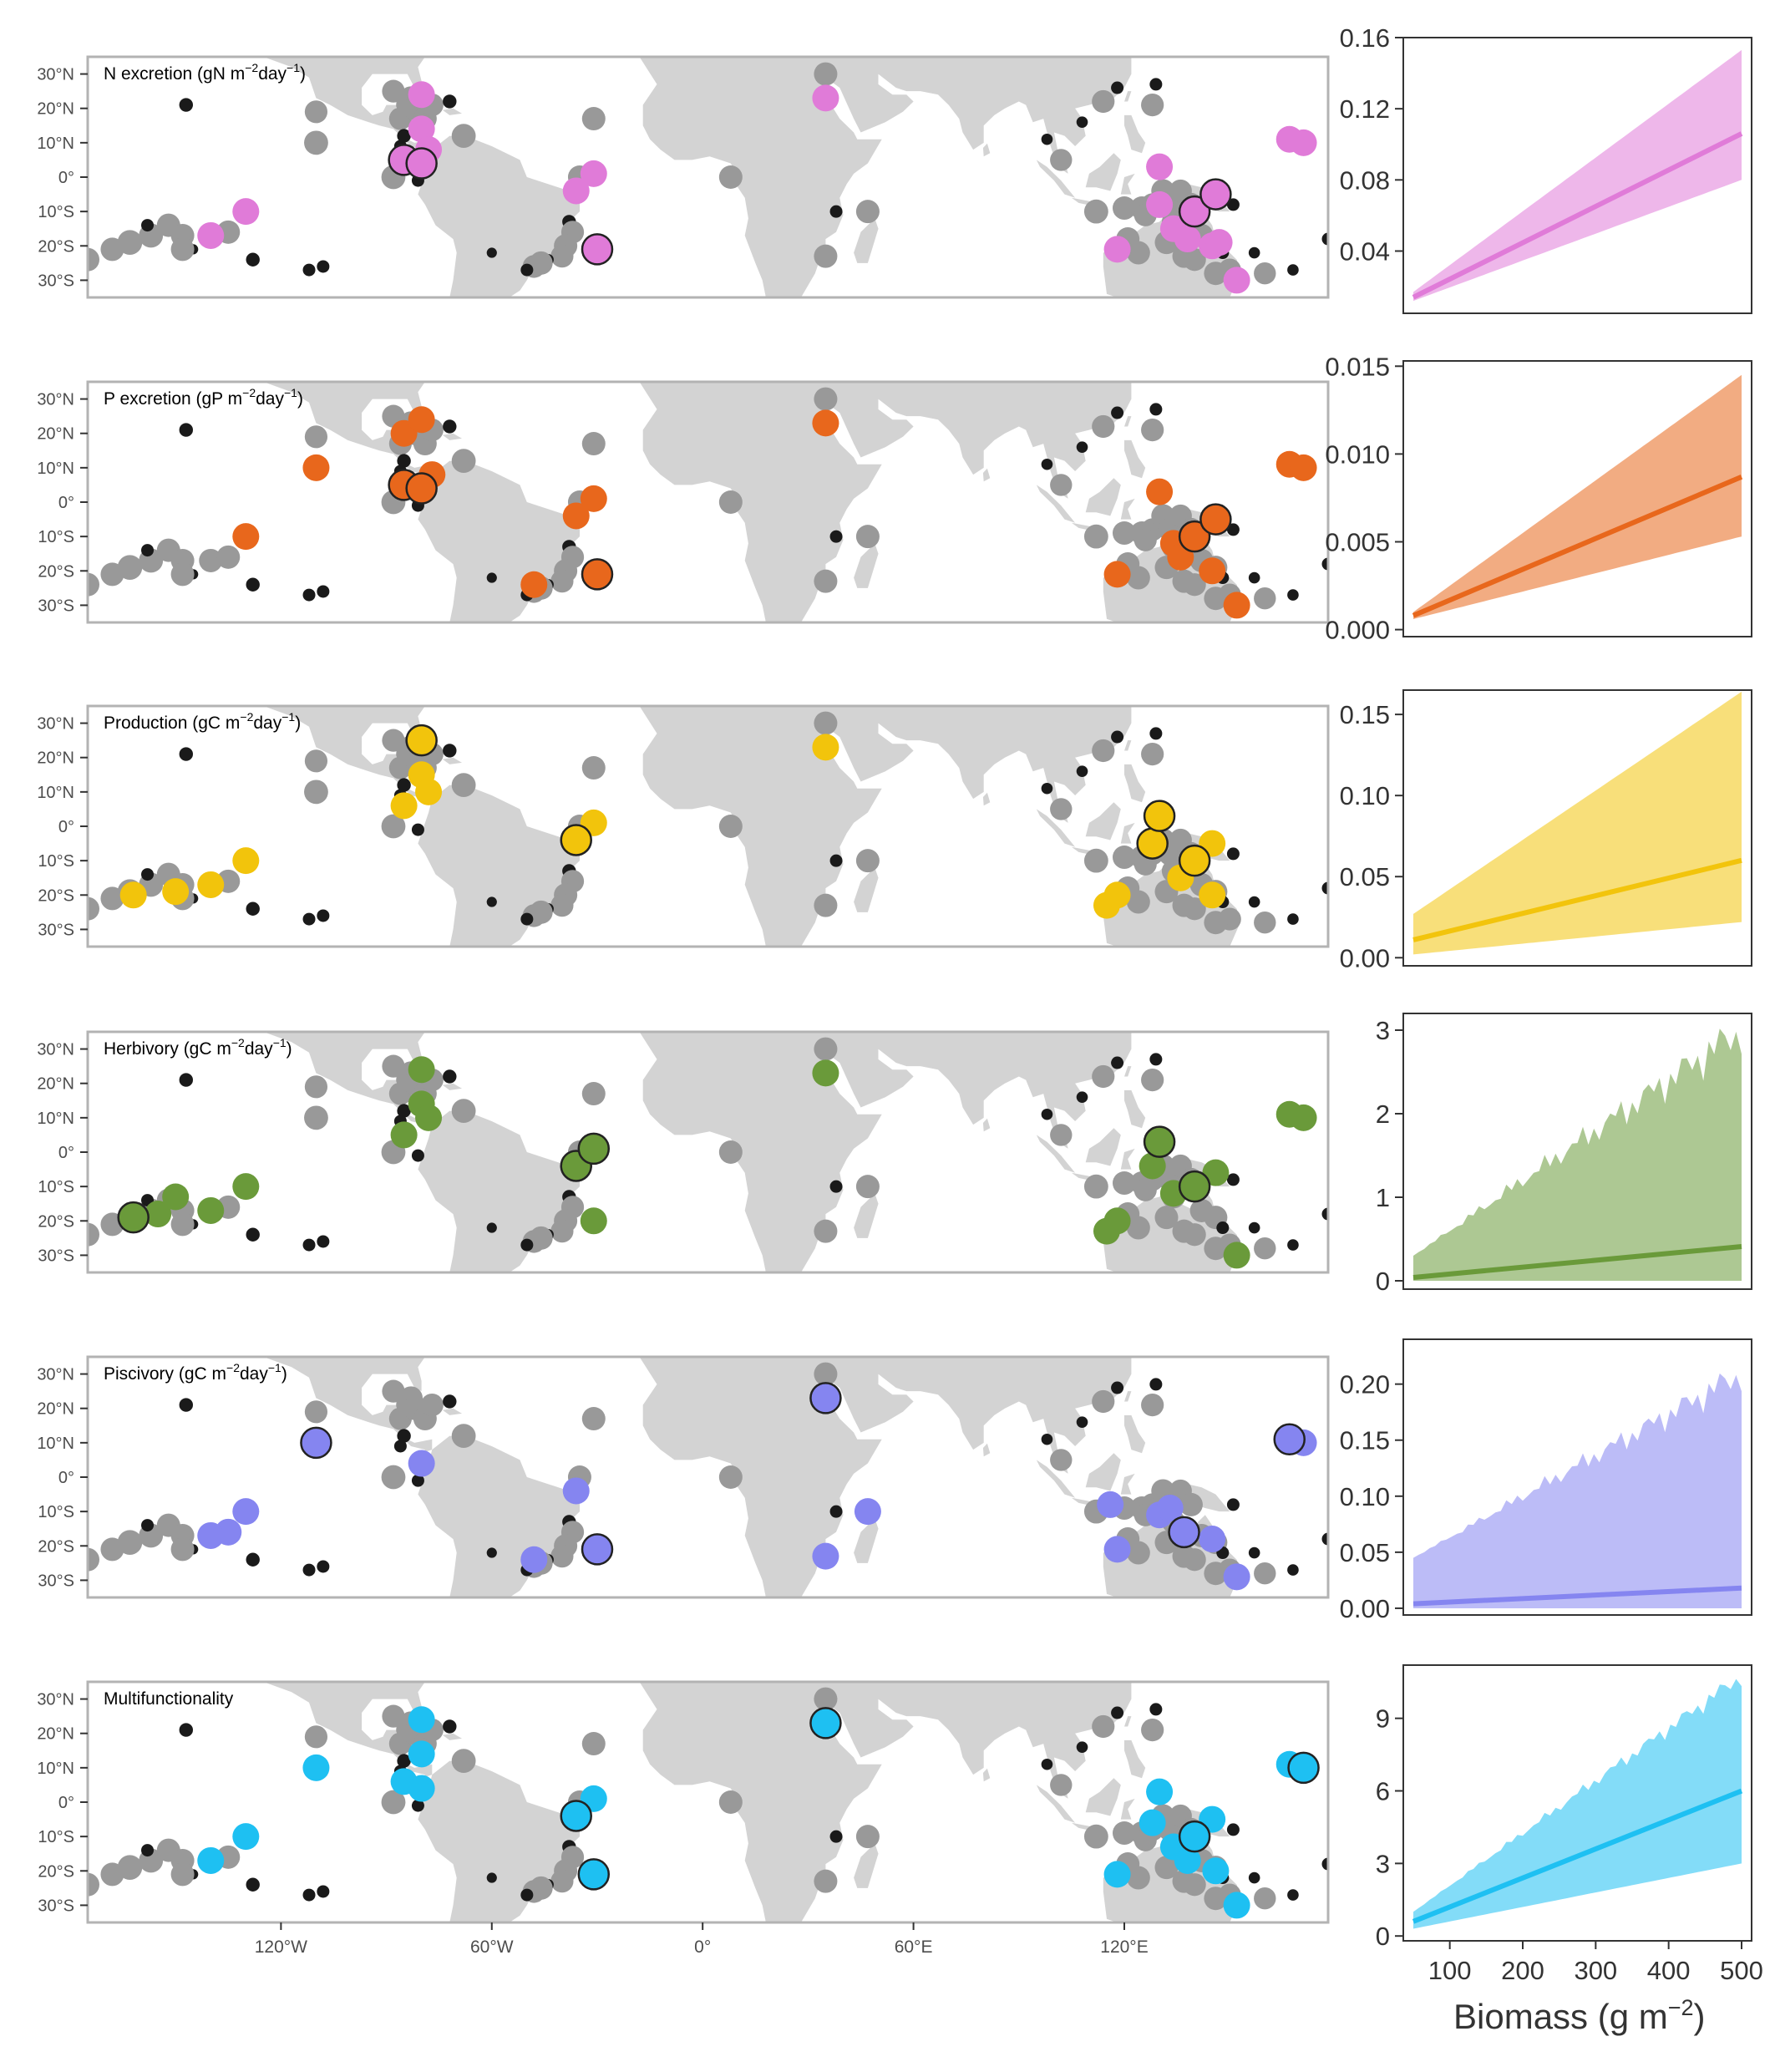 The image size is (1775, 2072). I want to click on land-madagascar, so click(866, 889).